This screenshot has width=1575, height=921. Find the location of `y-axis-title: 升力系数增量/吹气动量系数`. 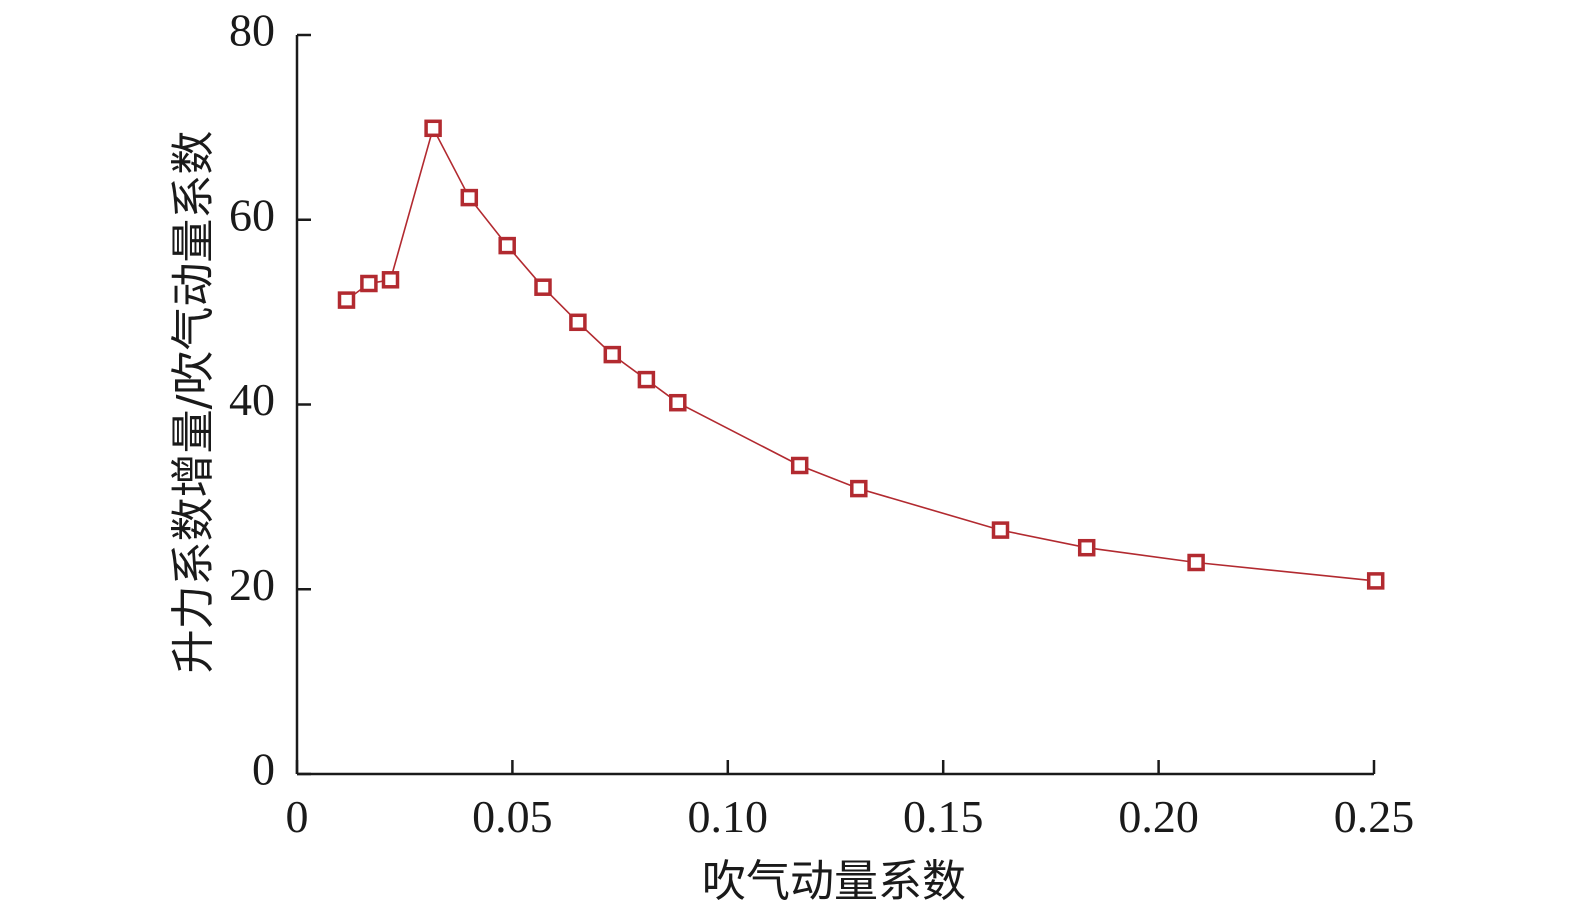

y-axis-title: 升力系数增量/吹气动量系数 is located at coordinates (193, 402).